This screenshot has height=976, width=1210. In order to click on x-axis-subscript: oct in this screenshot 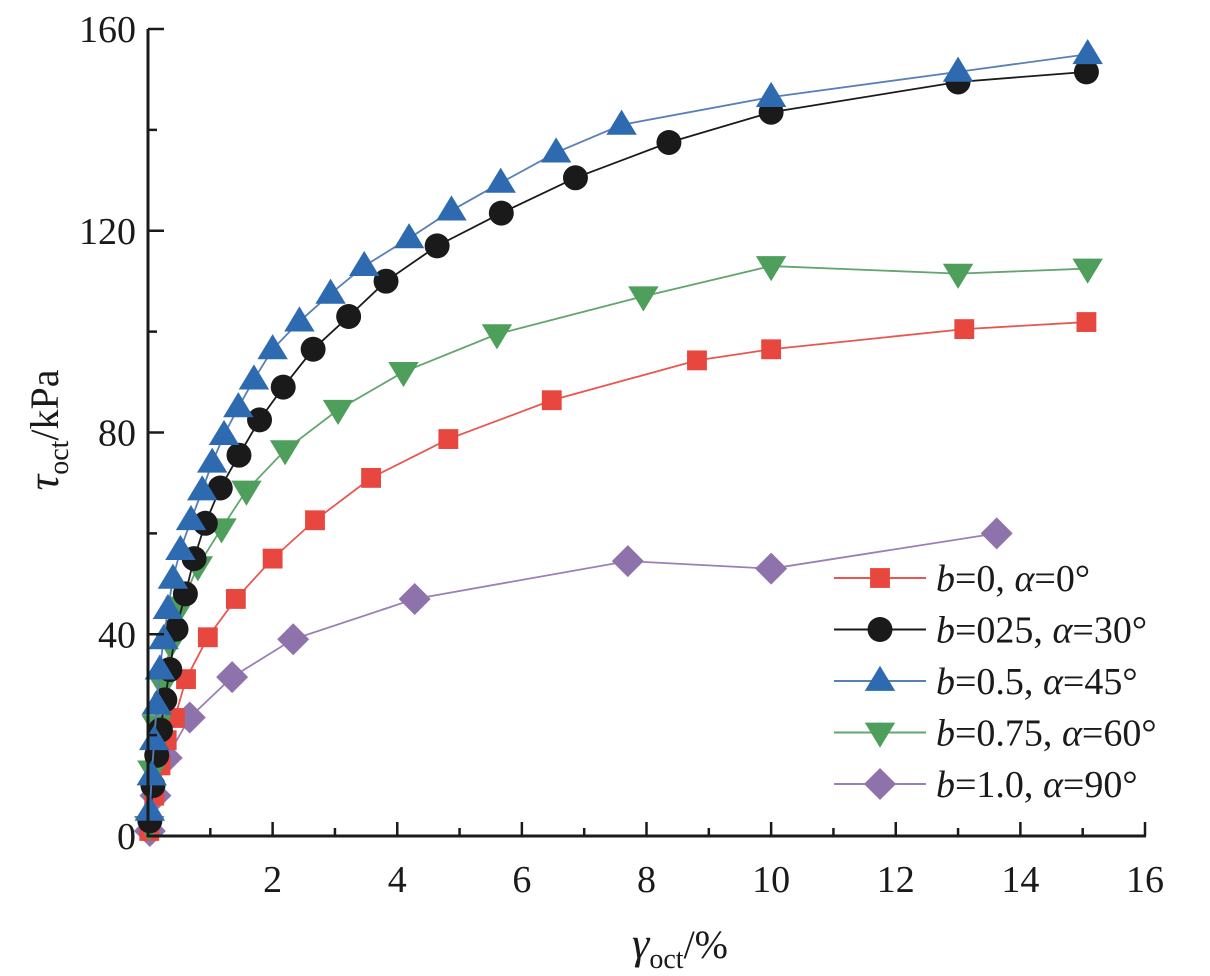, I will do `click(666, 959)`.